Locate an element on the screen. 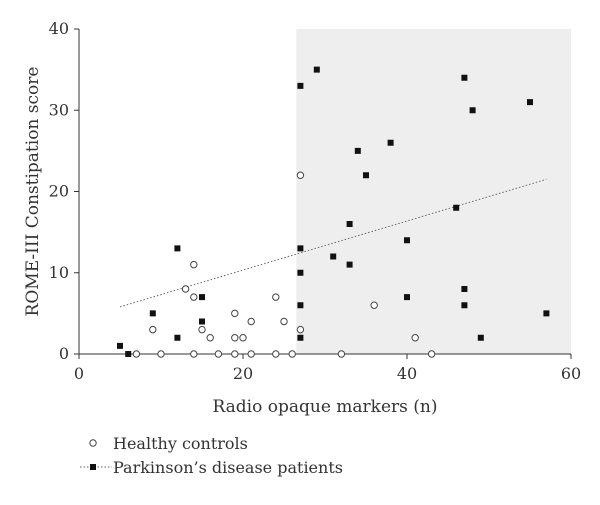 The width and height of the screenshot is (600, 505). legend-parkinson-marker is located at coordinates (93, 467).